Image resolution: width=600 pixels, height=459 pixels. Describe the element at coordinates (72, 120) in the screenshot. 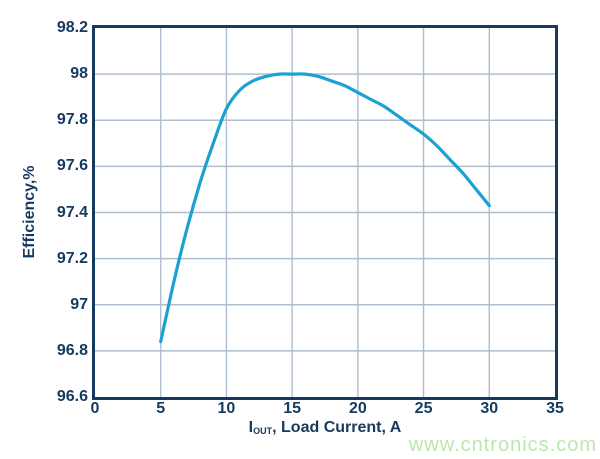

I see `y-tick-label: 97.8` at that location.